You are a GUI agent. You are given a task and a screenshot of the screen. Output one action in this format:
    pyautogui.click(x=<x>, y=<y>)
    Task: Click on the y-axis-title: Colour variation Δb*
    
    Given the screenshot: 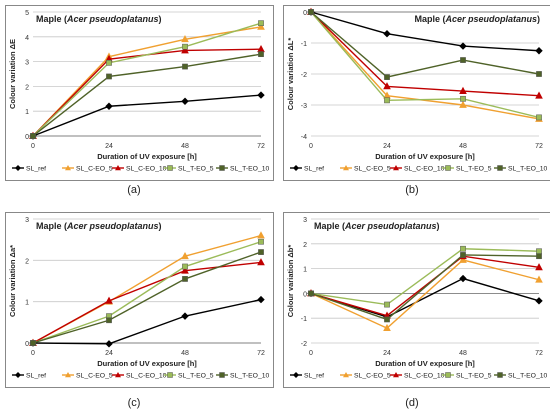 What is the action you would take?
    pyautogui.click(x=290, y=281)
    